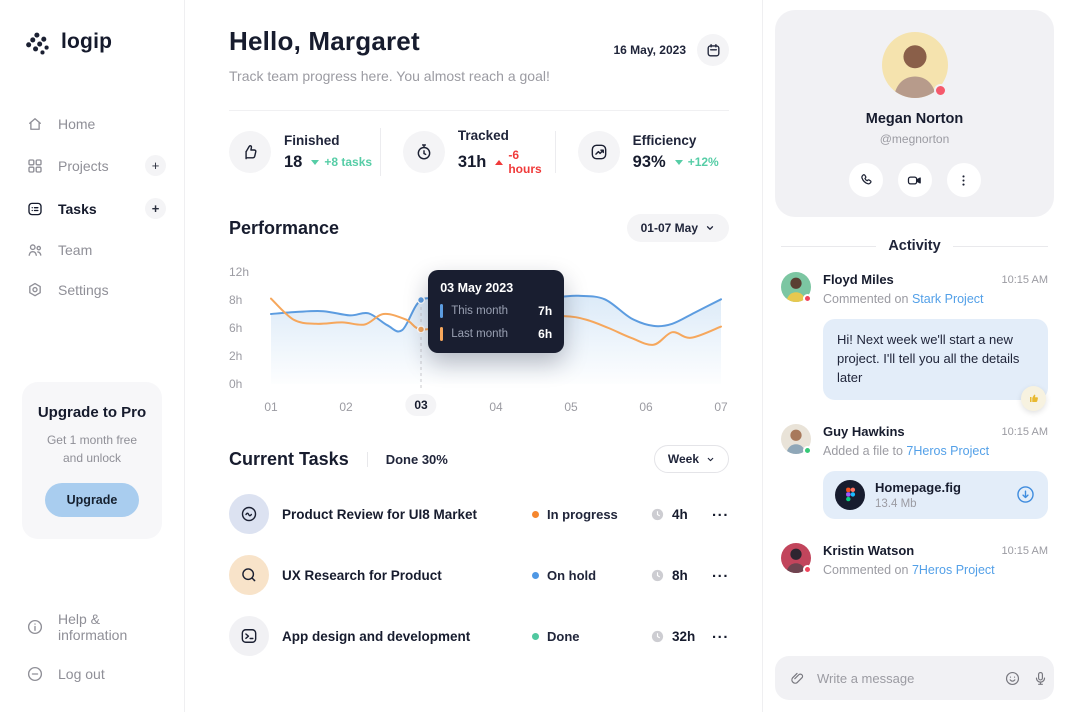  What do you see at coordinates (947, 299) in the screenshot?
I see `activity-project-link: Stark Project` at bounding box center [947, 299].